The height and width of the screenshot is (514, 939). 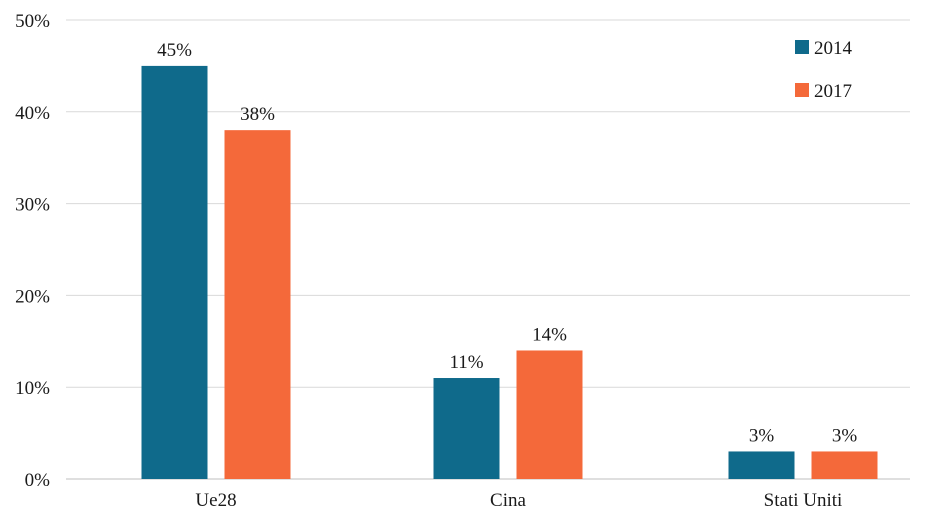 I want to click on category-label-stati-uniti: Stati Uniti, so click(x=803, y=500).